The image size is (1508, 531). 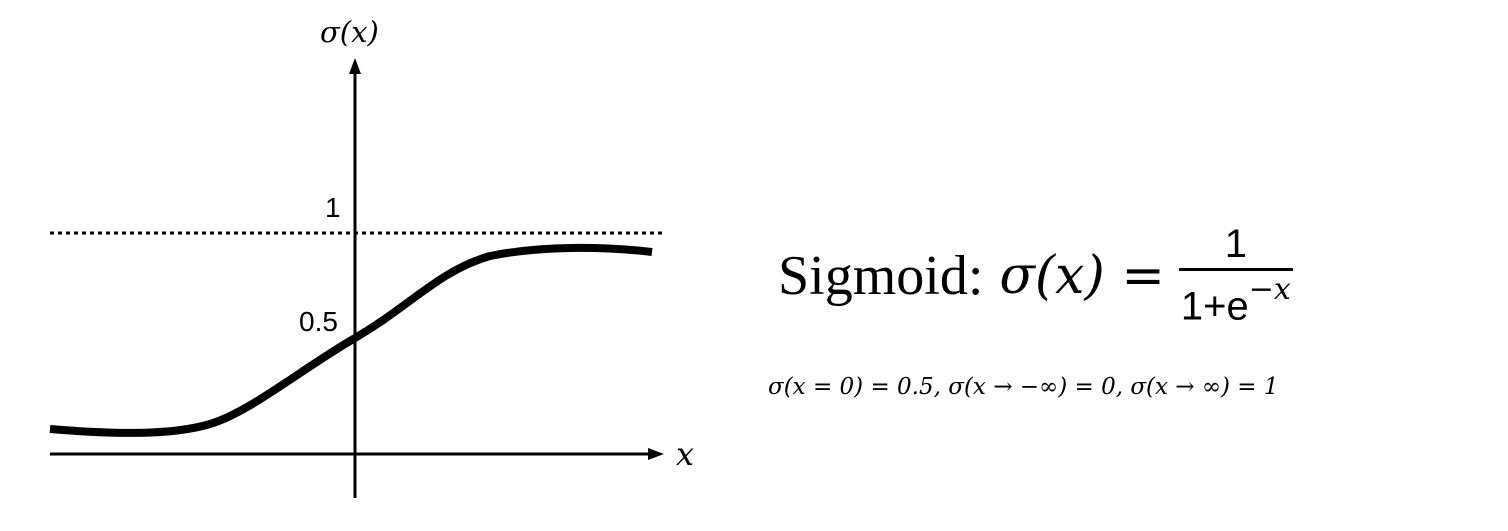 I want to click on formula-denominator: 1+e−x, so click(x=1236, y=300).